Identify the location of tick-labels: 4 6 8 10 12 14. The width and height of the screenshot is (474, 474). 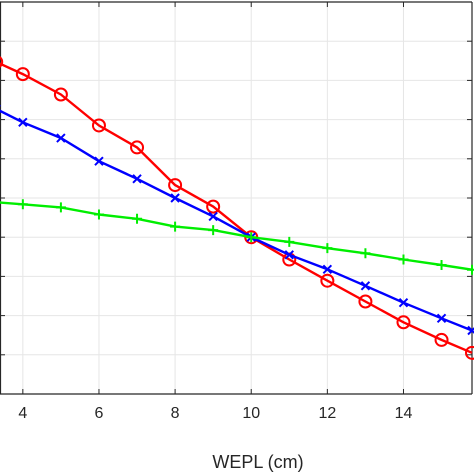
(215, 413).